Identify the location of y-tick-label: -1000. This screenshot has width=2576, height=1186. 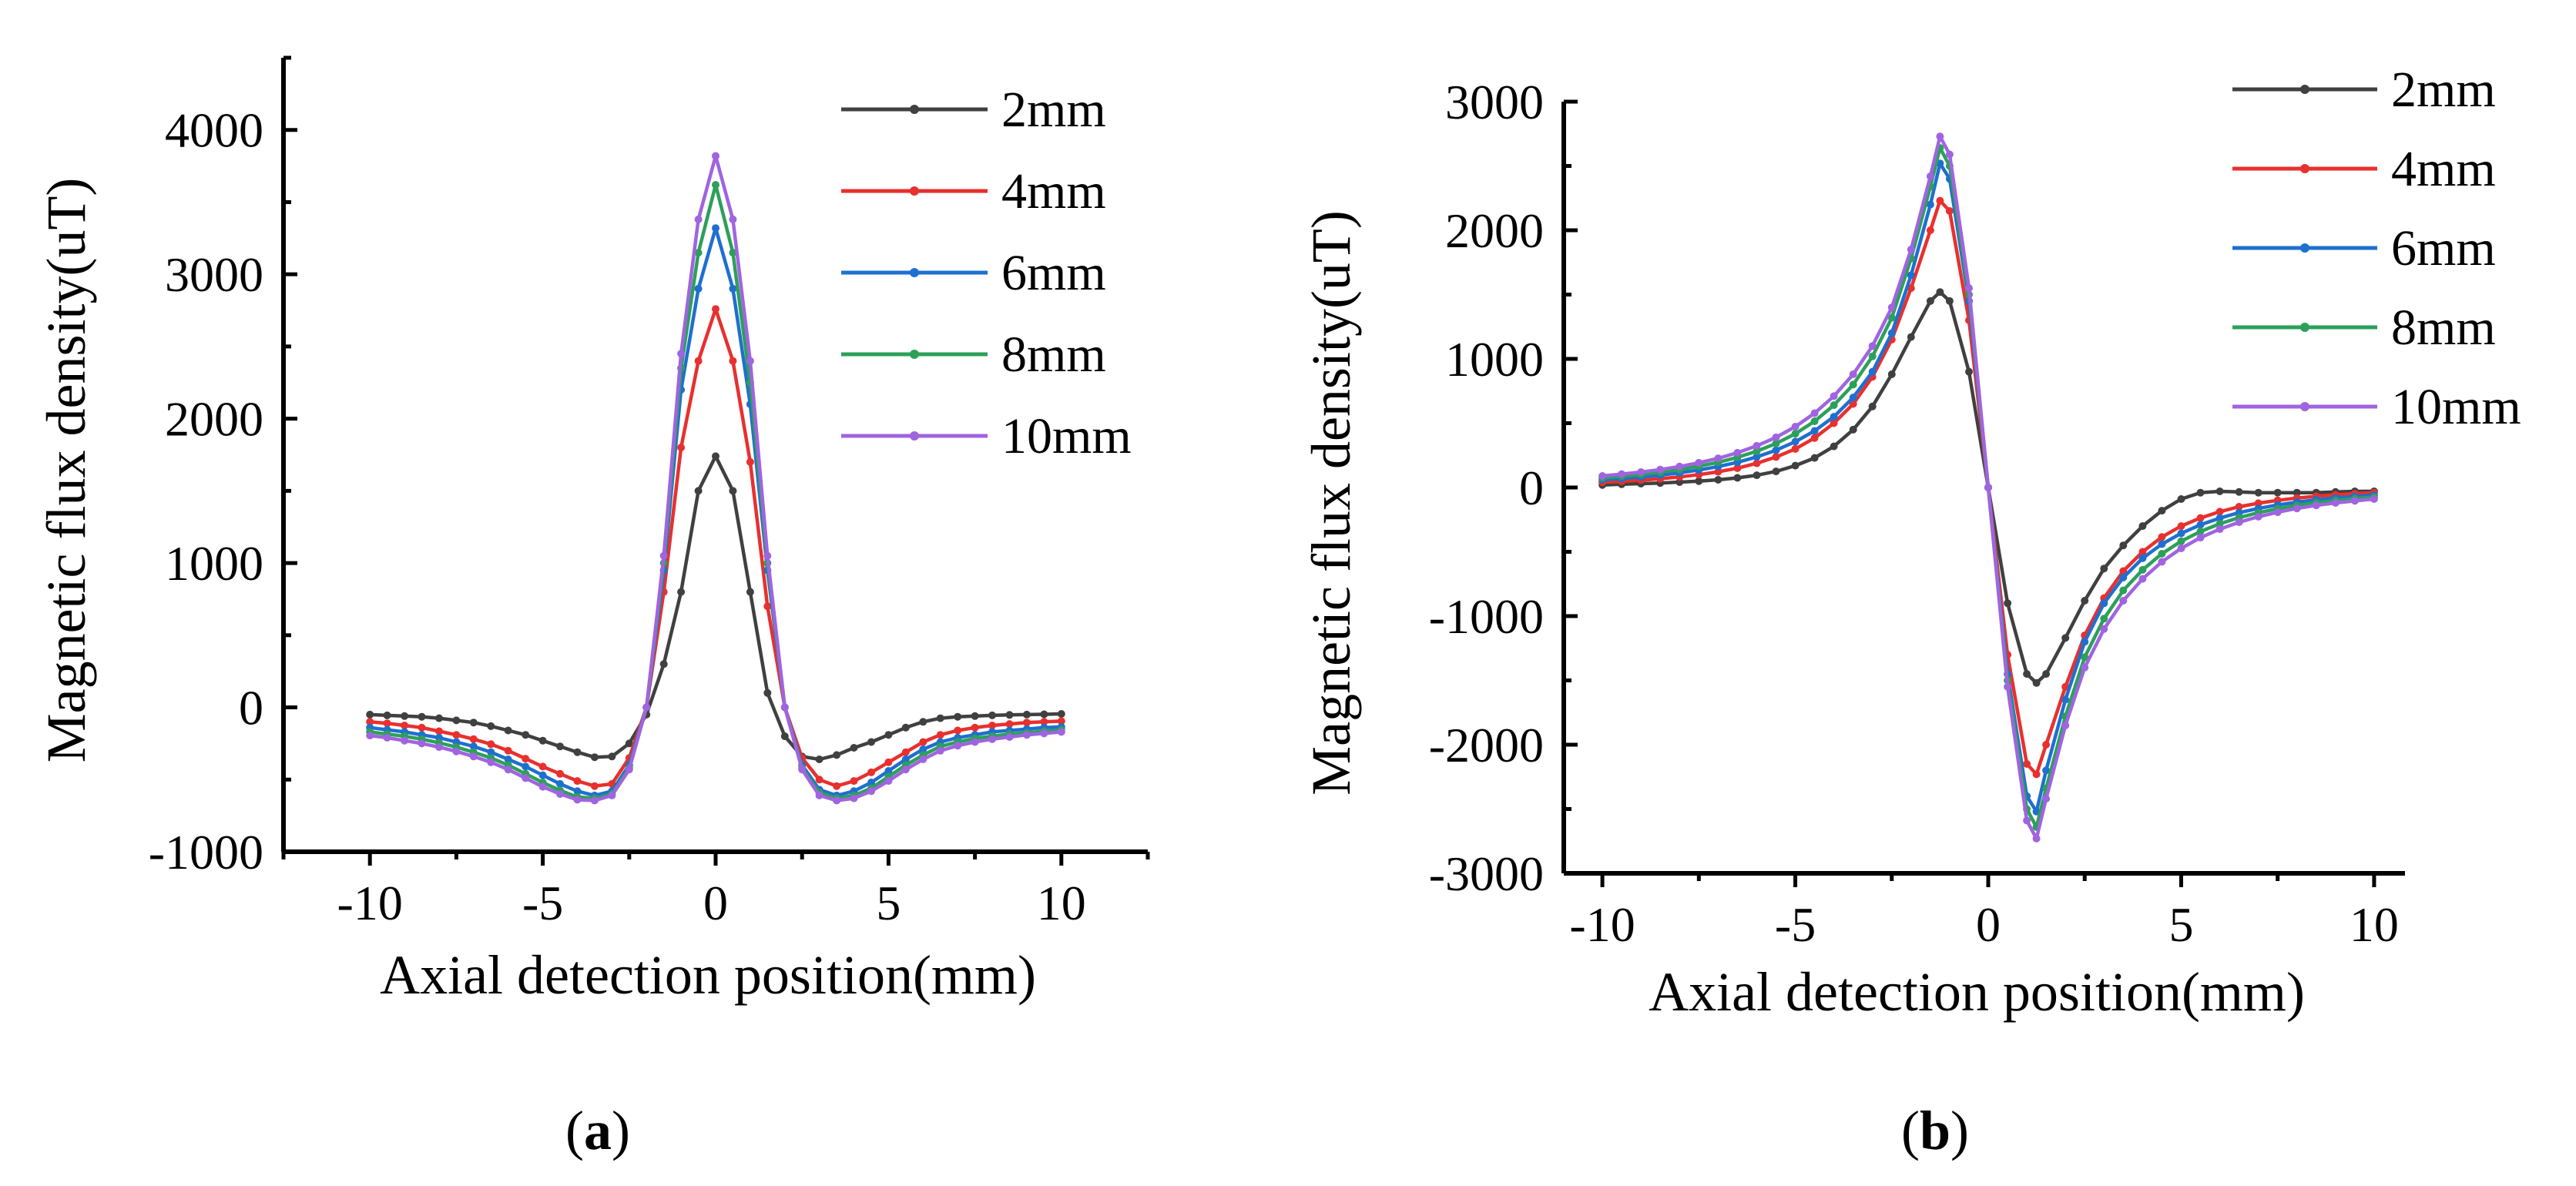
(1486, 616).